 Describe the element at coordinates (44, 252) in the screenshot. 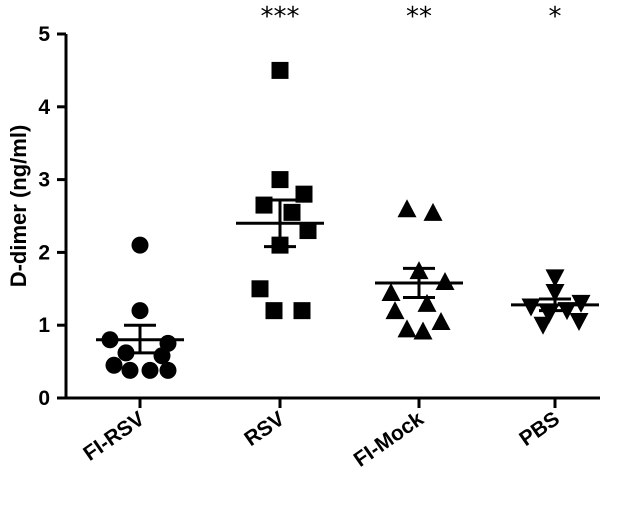

I see `y-tick-label: 2` at that location.